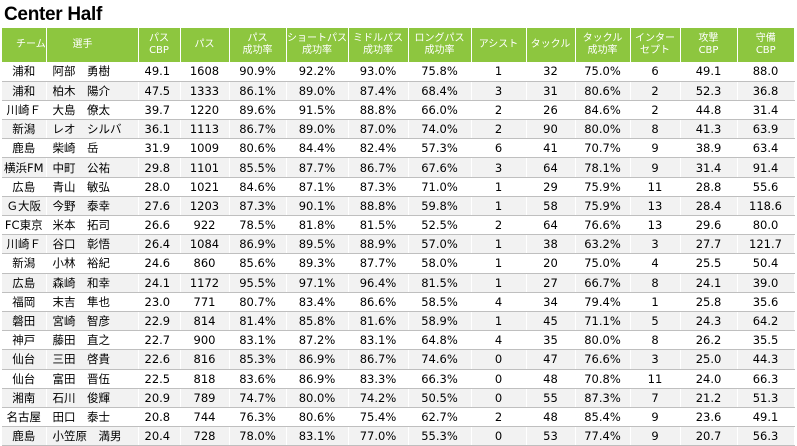  What do you see at coordinates (551, 436) in the screenshot?
I see `cell-tackle: 53` at bounding box center [551, 436].